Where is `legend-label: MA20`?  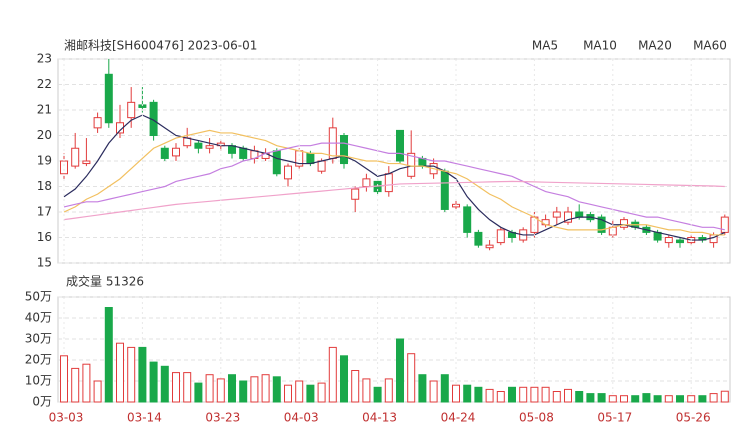 legend-label: MA20 is located at coordinates (655, 46).